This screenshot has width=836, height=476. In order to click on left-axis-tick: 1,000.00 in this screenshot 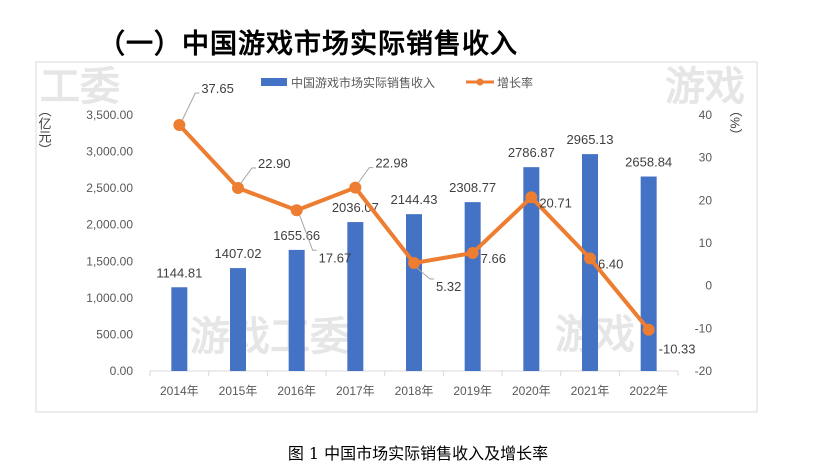, I will do `click(109, 298)`.